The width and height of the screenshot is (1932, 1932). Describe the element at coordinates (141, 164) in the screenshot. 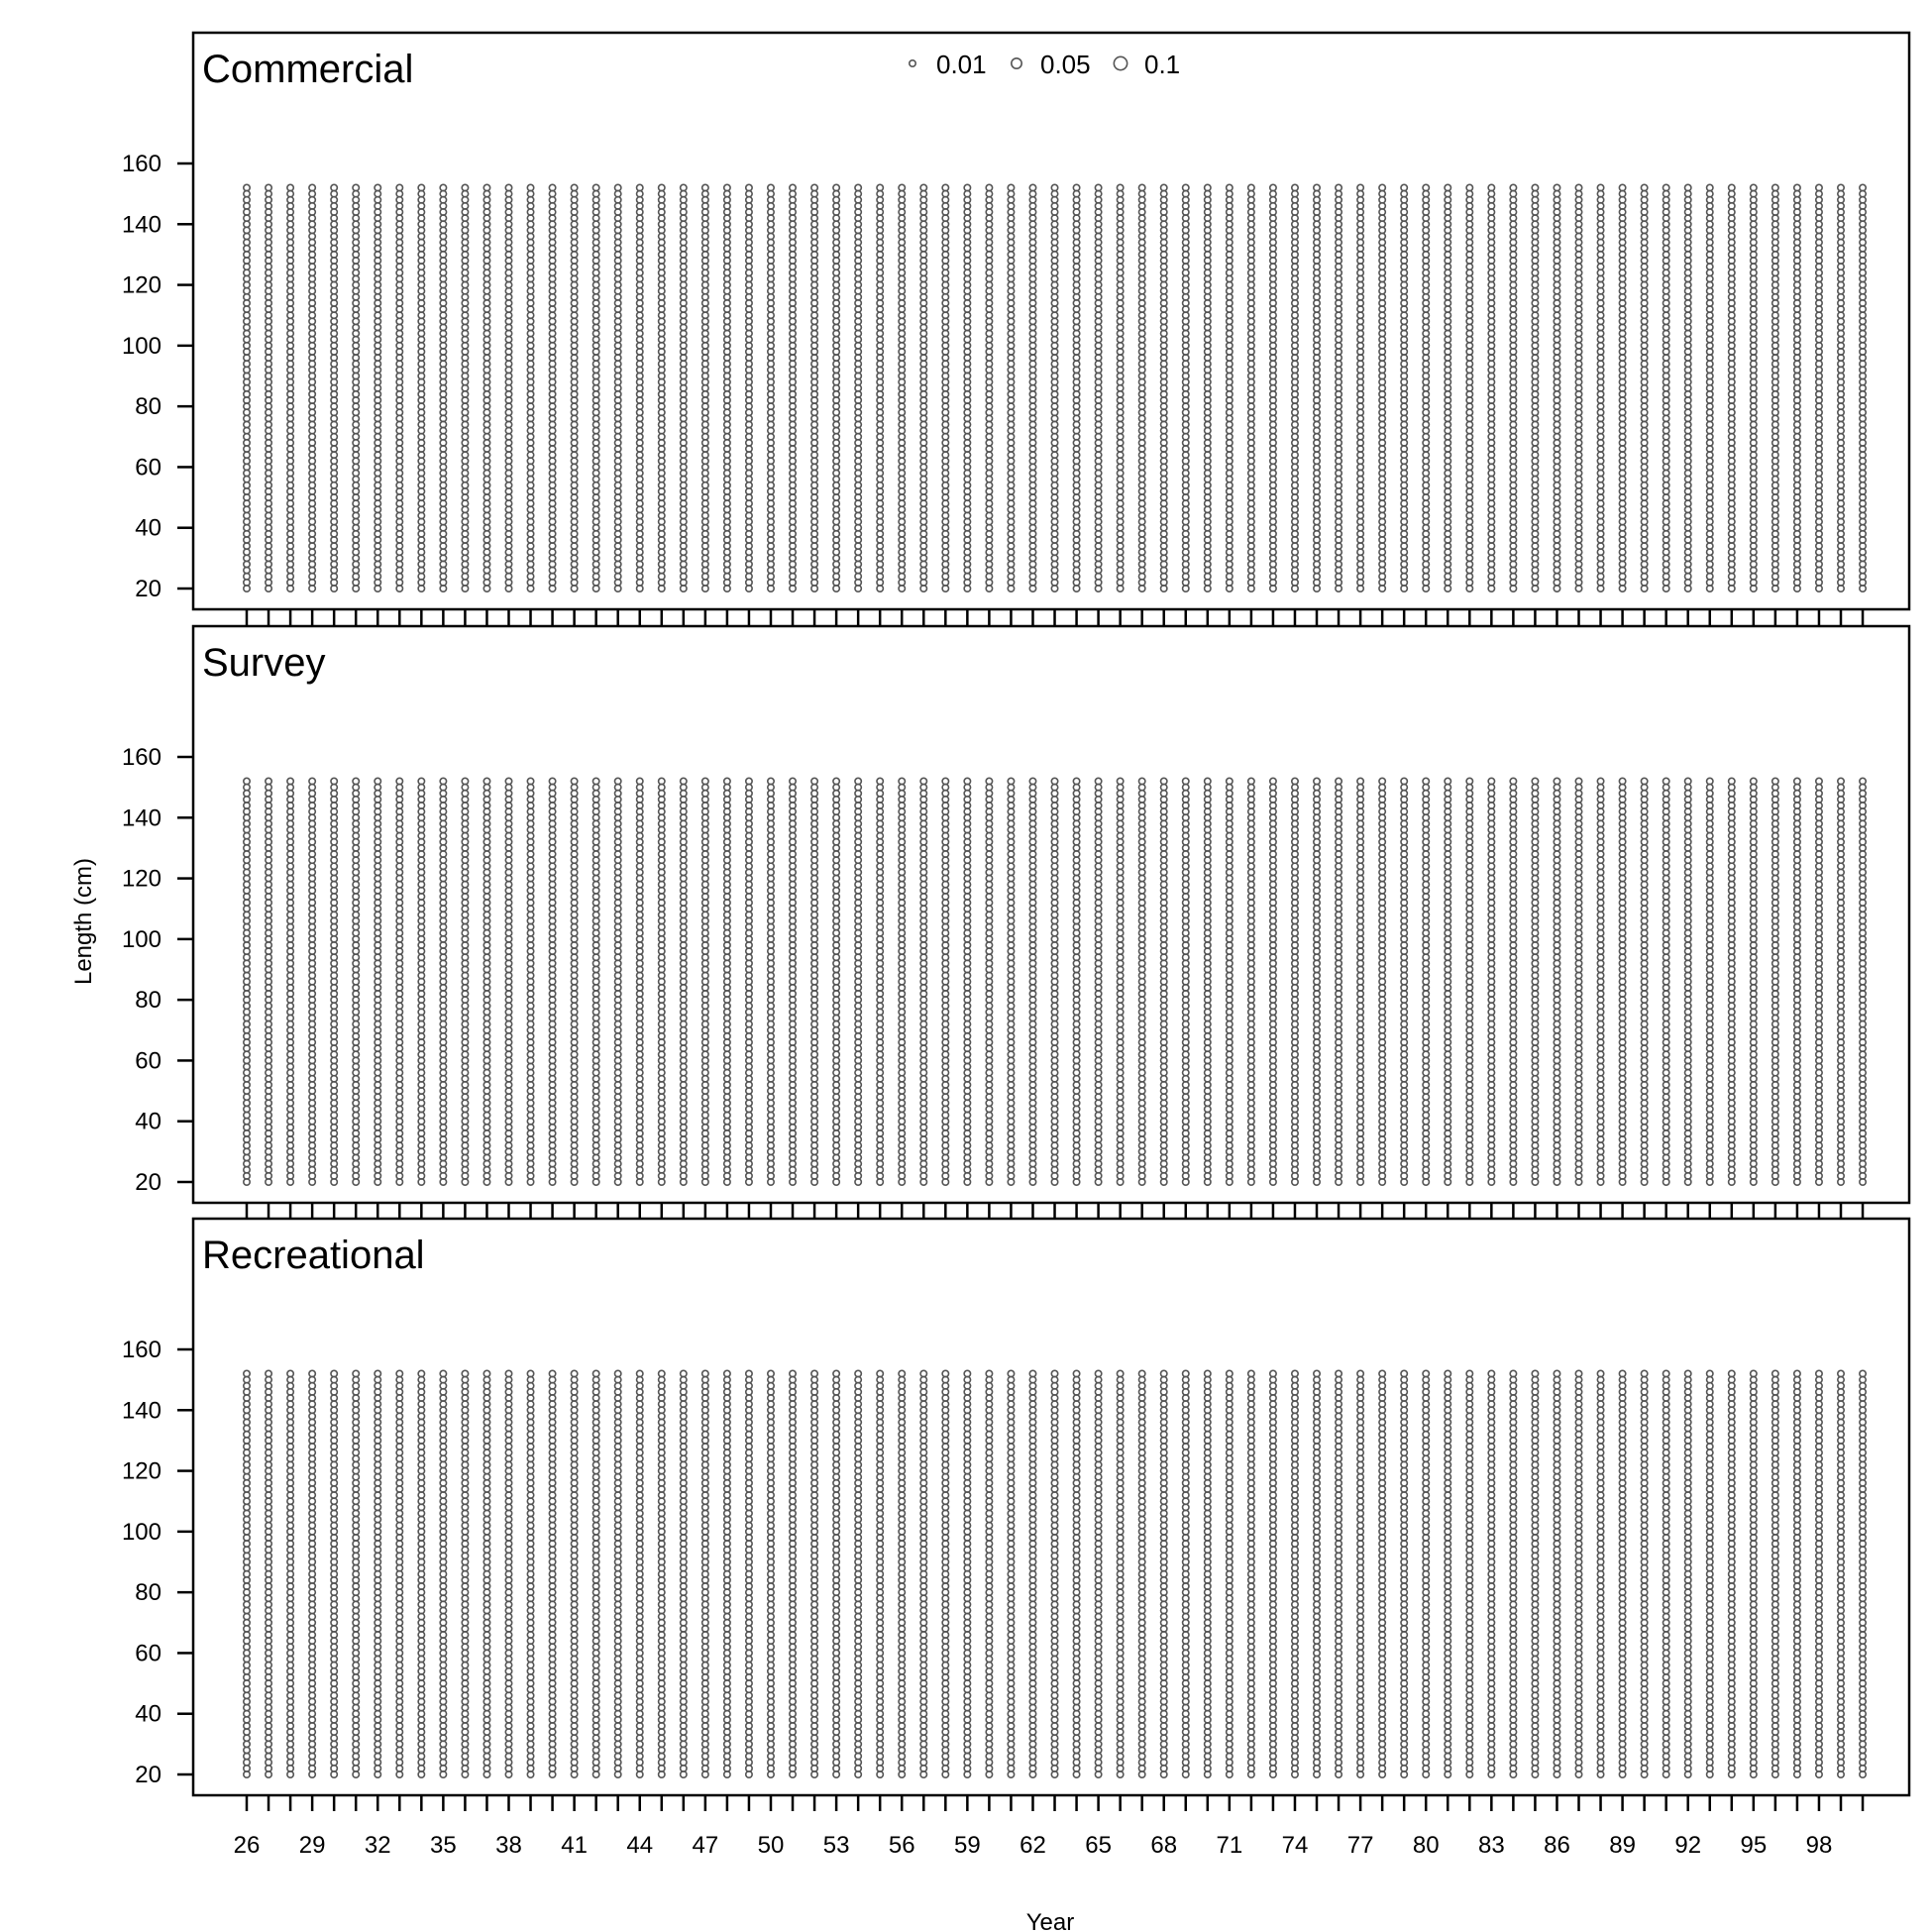

I see `y-tick-label: 160` at that location.